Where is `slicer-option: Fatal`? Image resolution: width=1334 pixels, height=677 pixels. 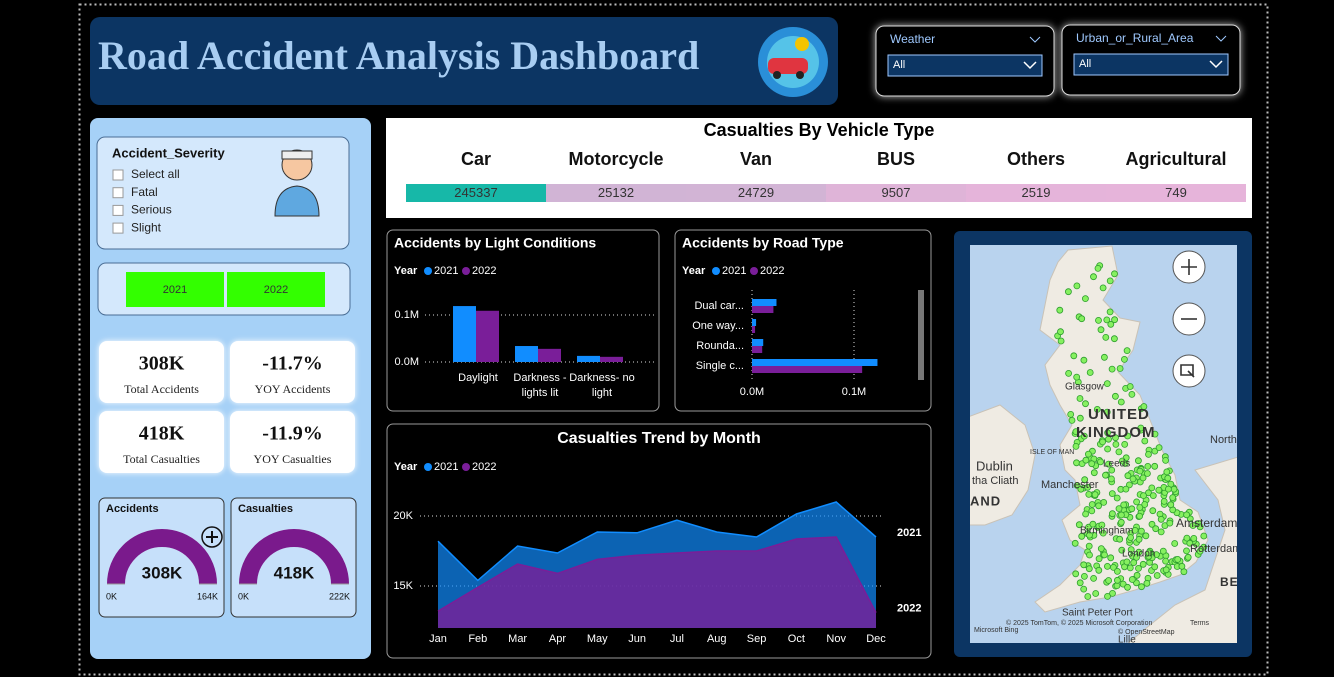
slicer-option: Fatal is located at coordinates (144, 192).